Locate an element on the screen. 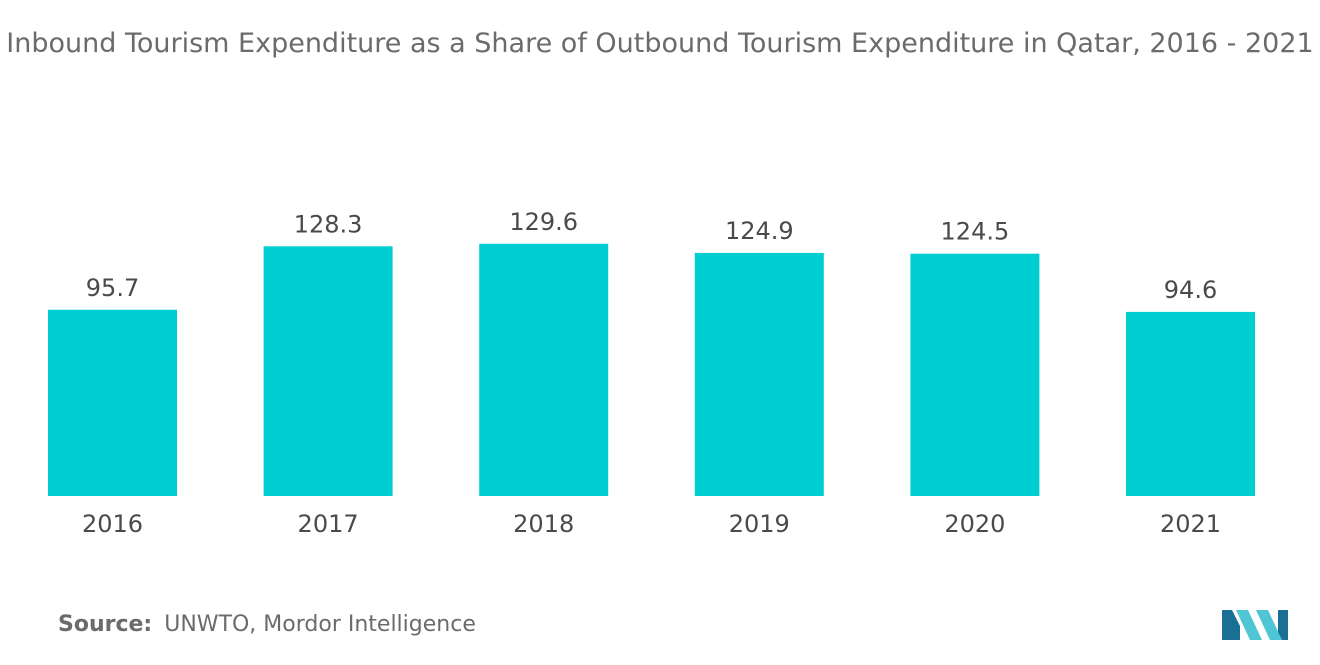  bar-2016 is located at coordinates (112, 402).